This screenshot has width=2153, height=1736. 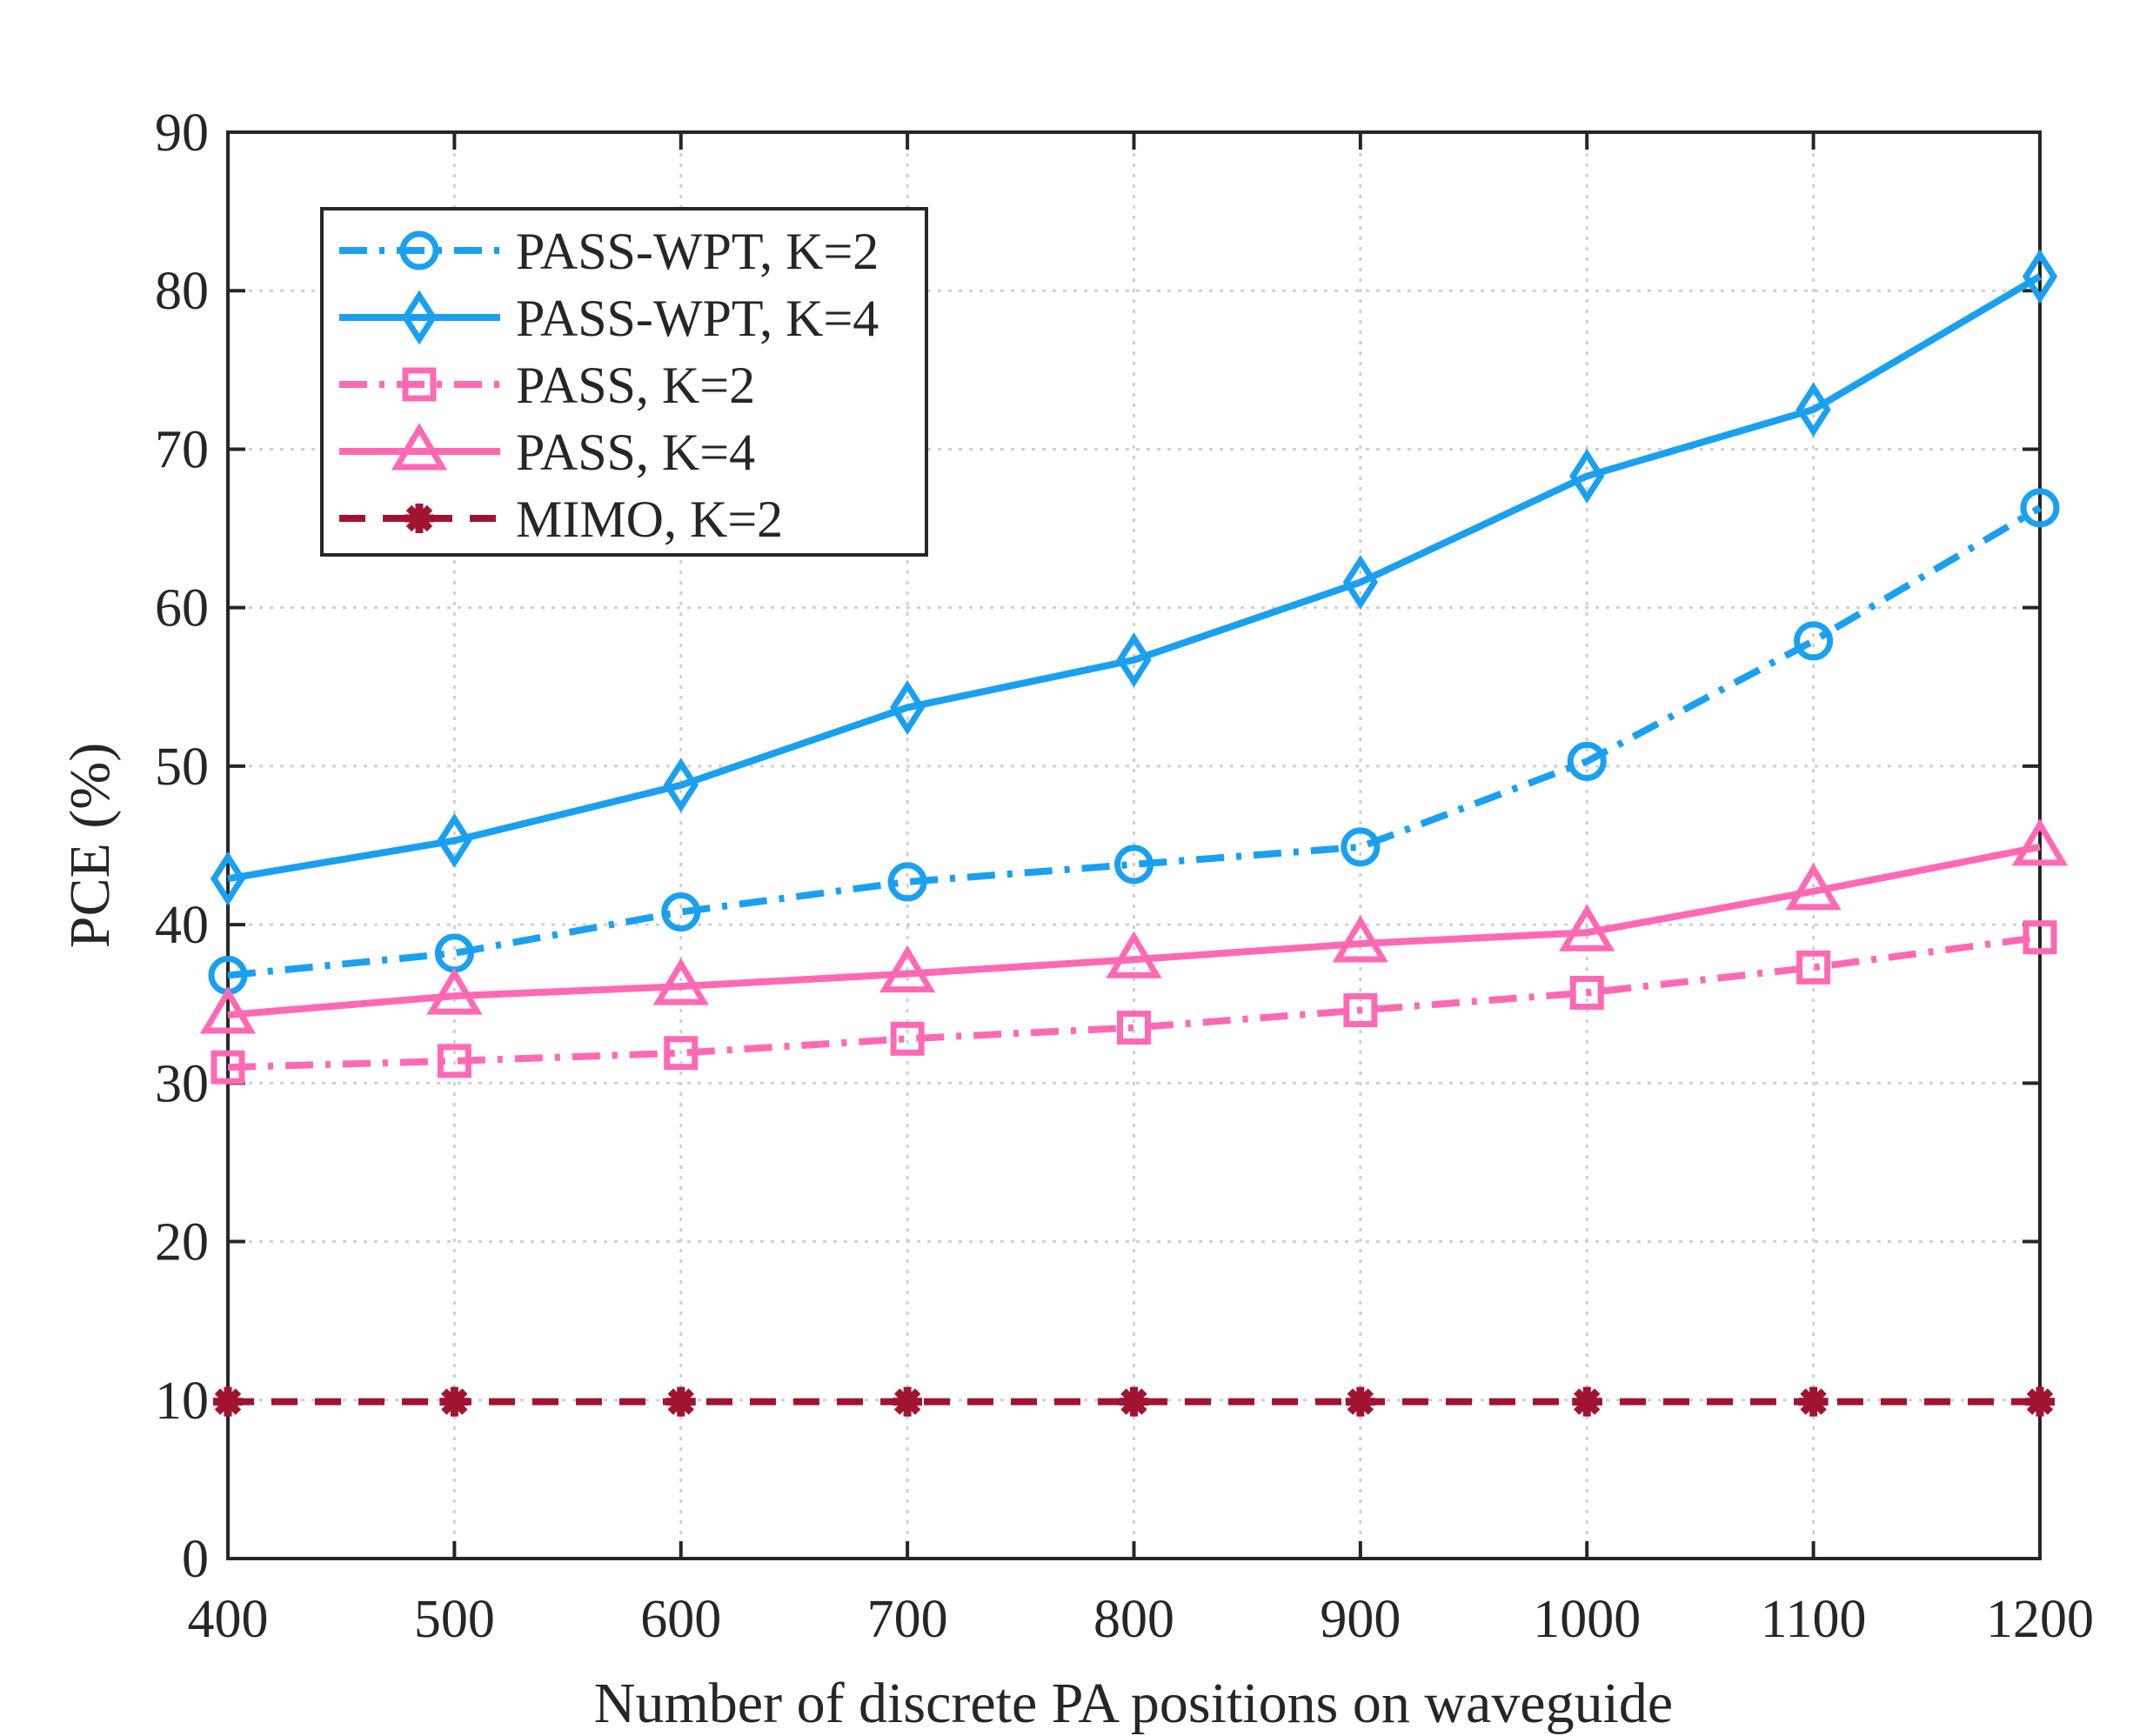 What do you see at coordinates (182, 767) in the screenshot?
I see `y-tick-label: 50` at bounding box center [182, 767].